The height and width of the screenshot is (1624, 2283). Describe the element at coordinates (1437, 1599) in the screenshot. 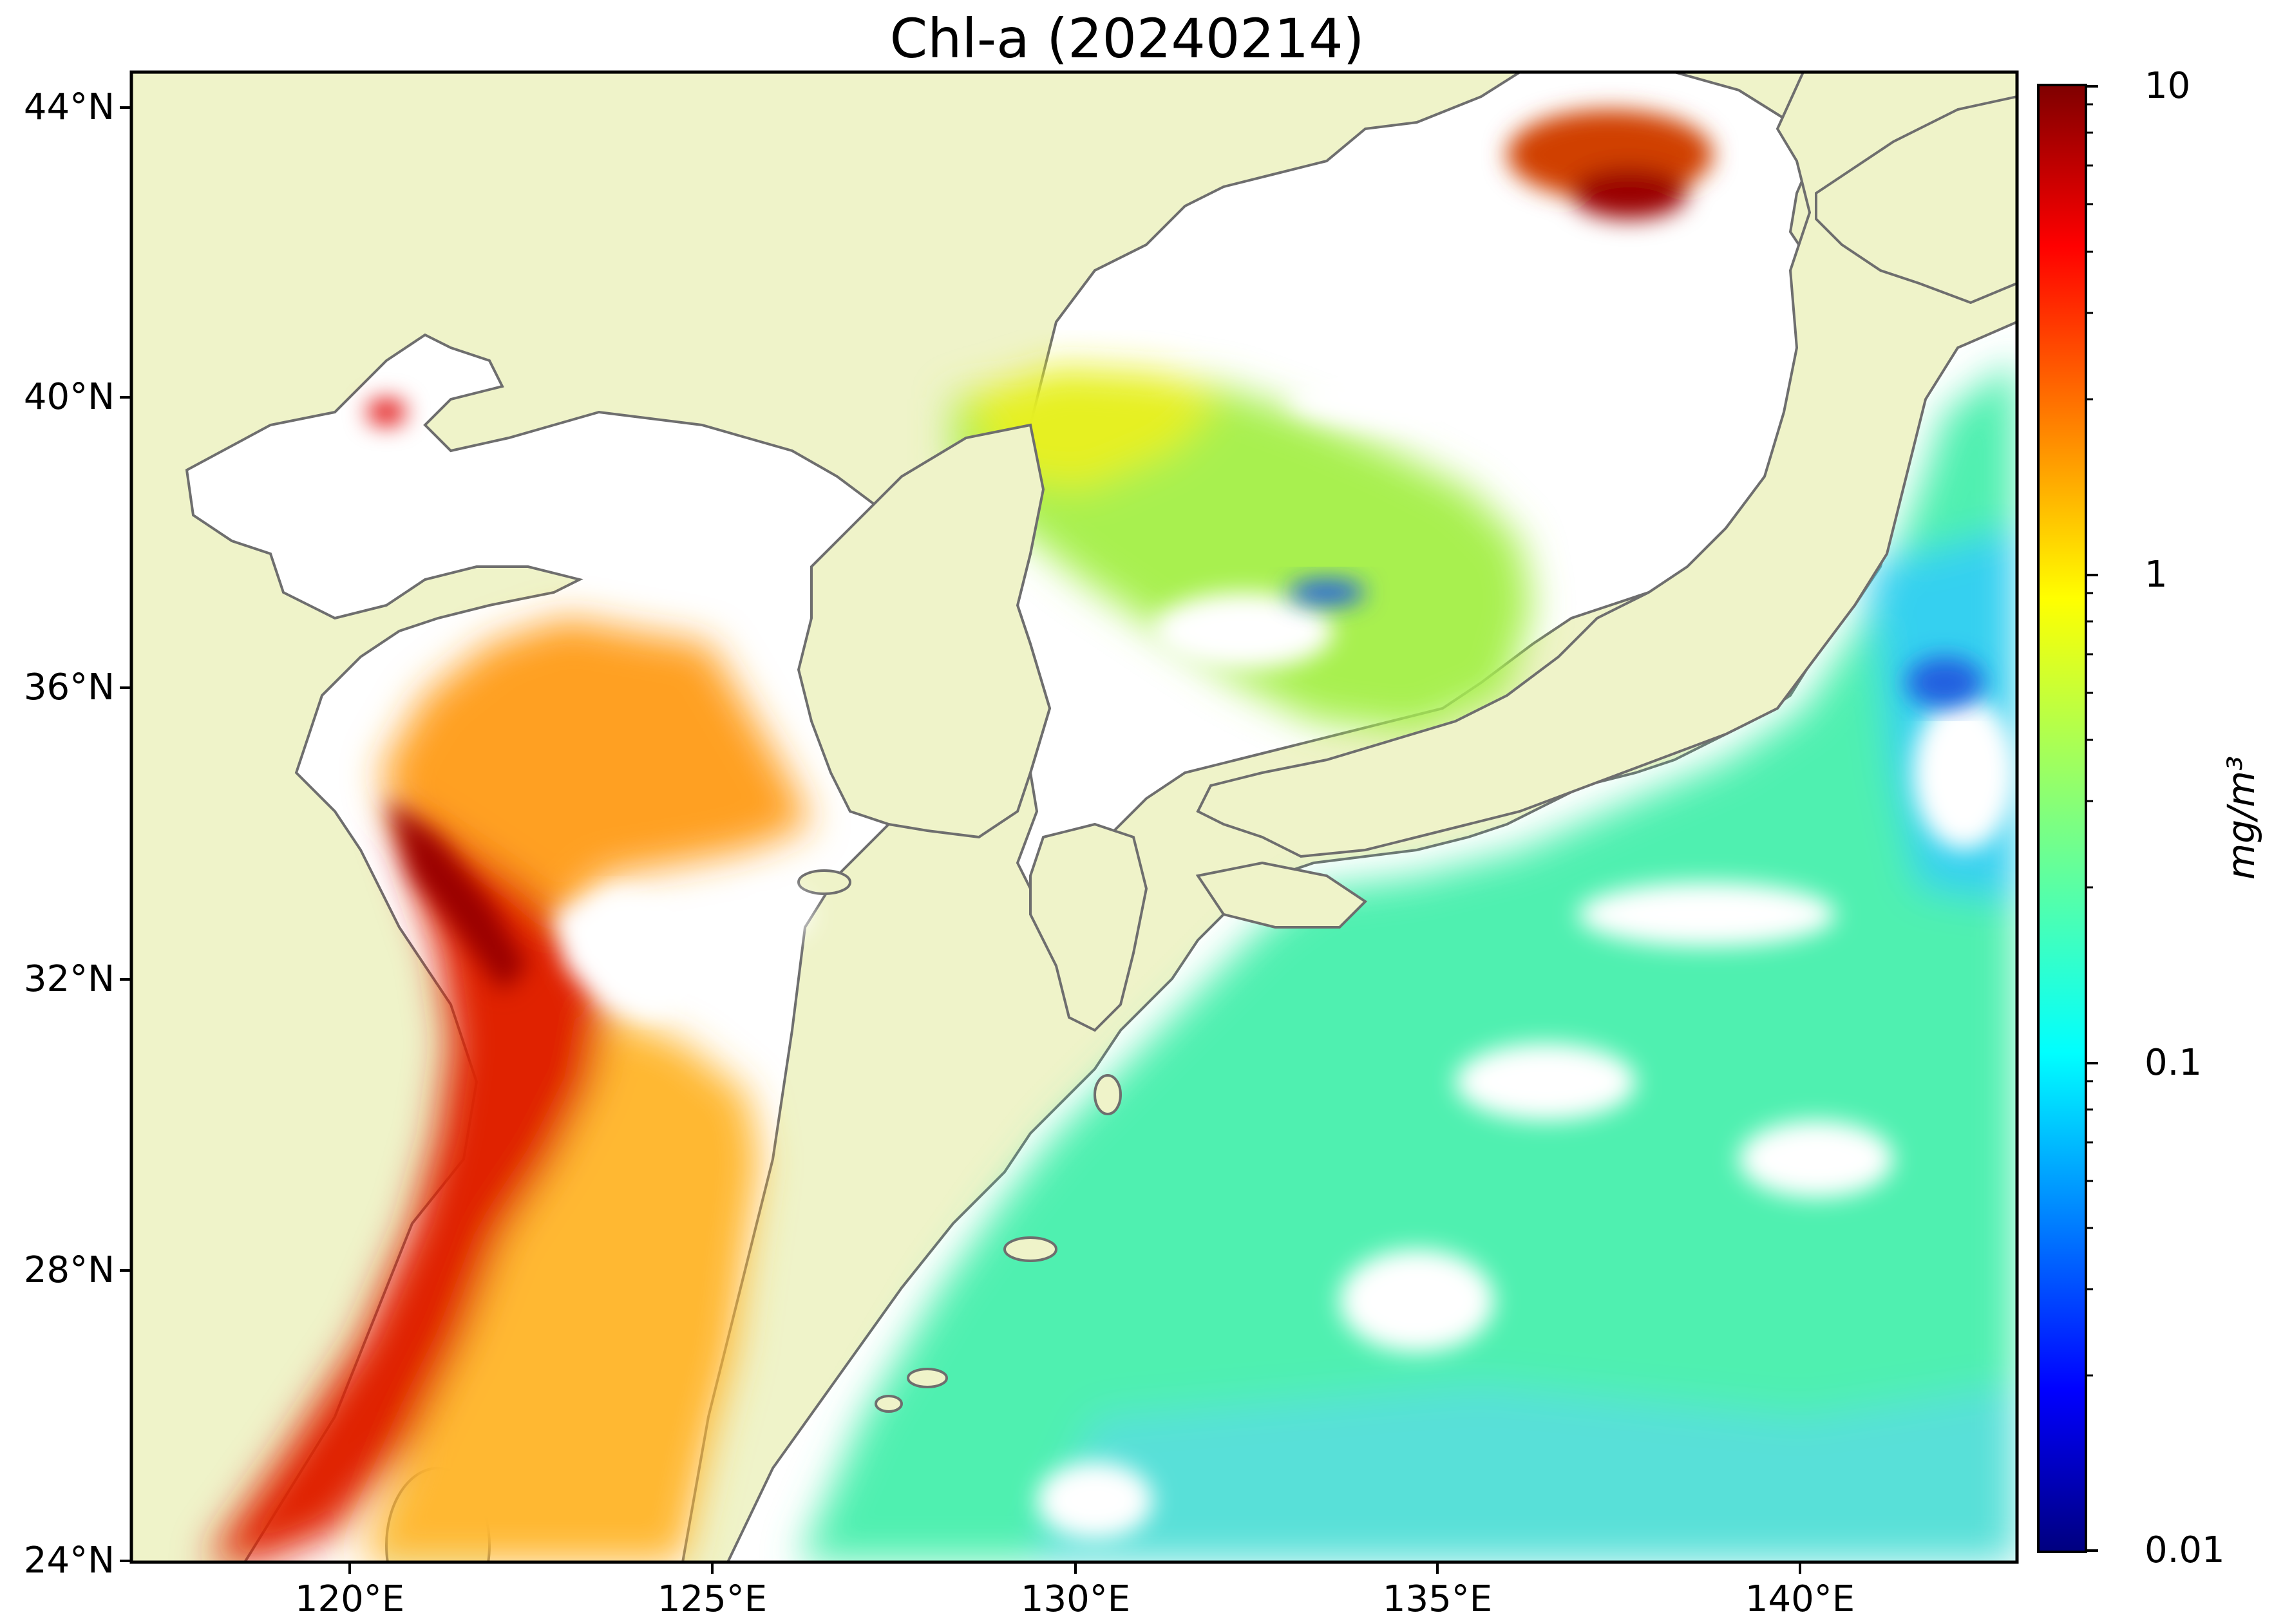

I see `lon-label: 135°E` at that location.